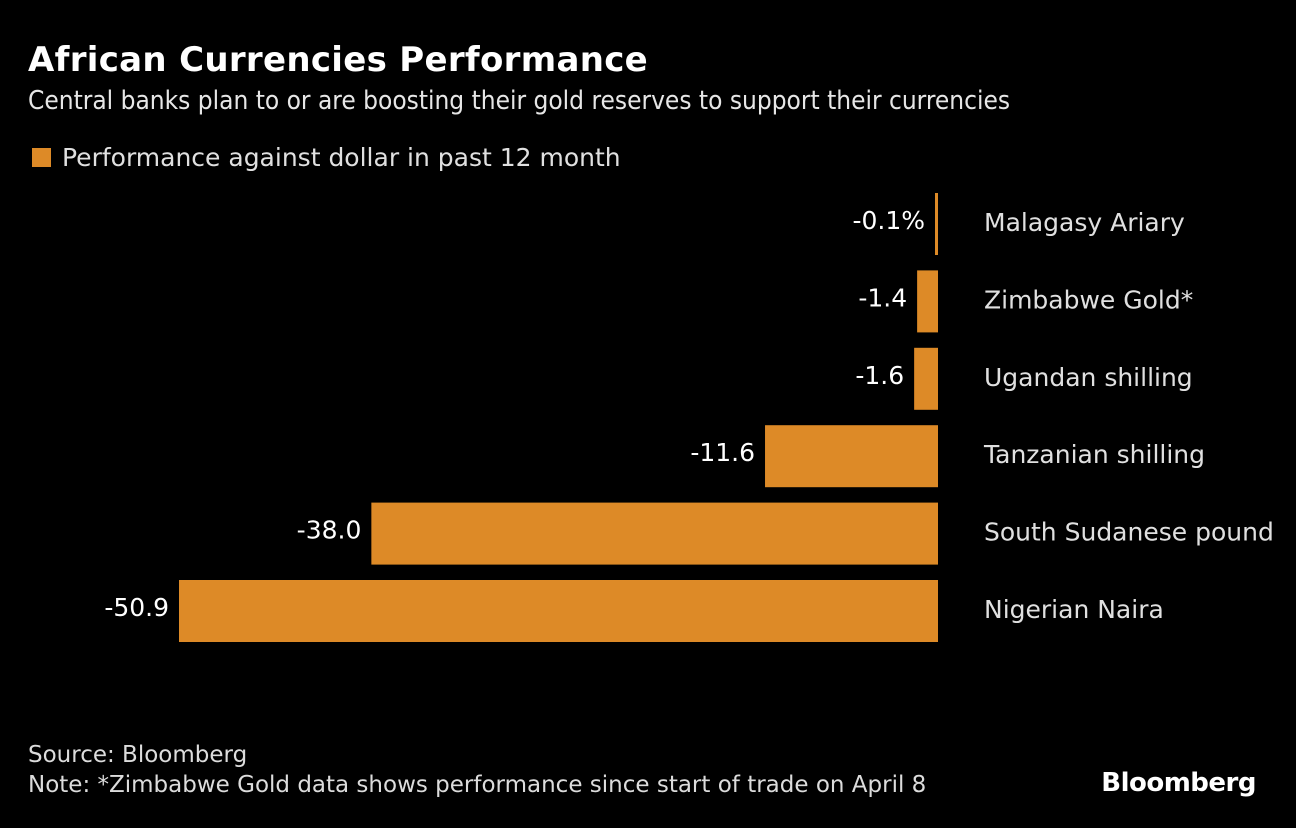  Describe the element at coordinates (722, 452) in the screenshot. I see `data-label-3: -11.6` at that location.